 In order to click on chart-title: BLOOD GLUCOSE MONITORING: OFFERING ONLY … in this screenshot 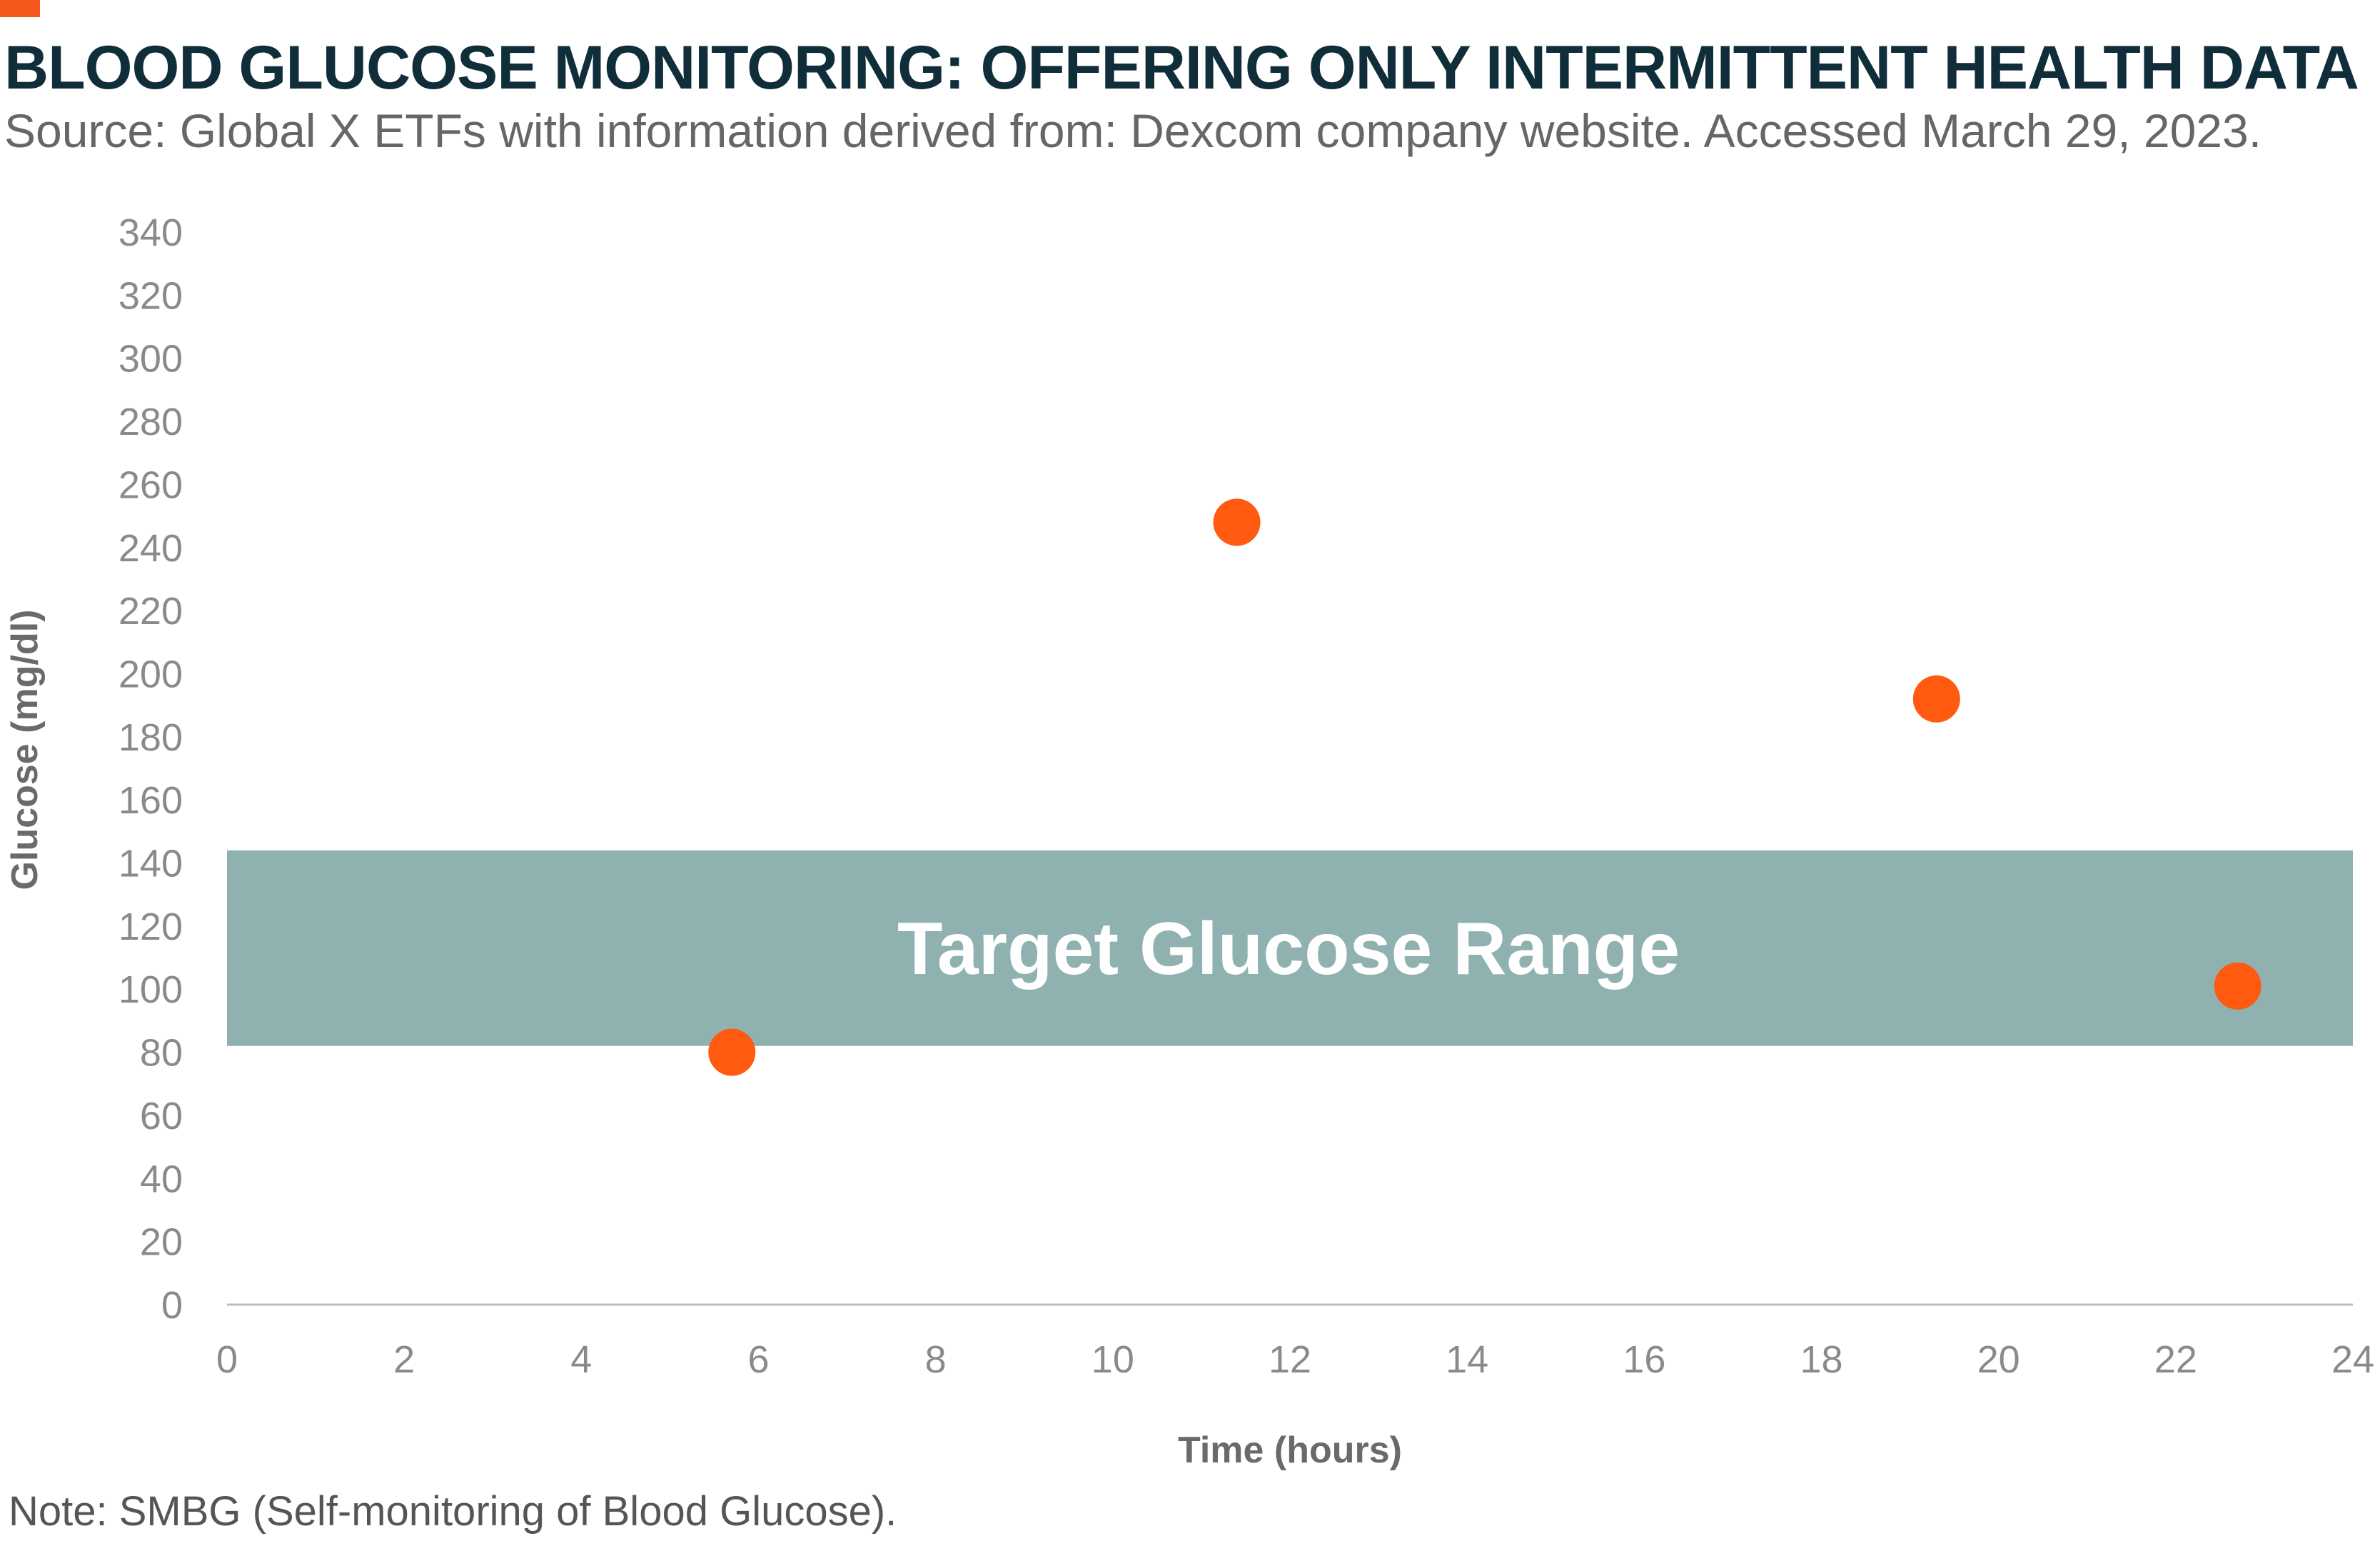, I will do `click(1181, 68)`.